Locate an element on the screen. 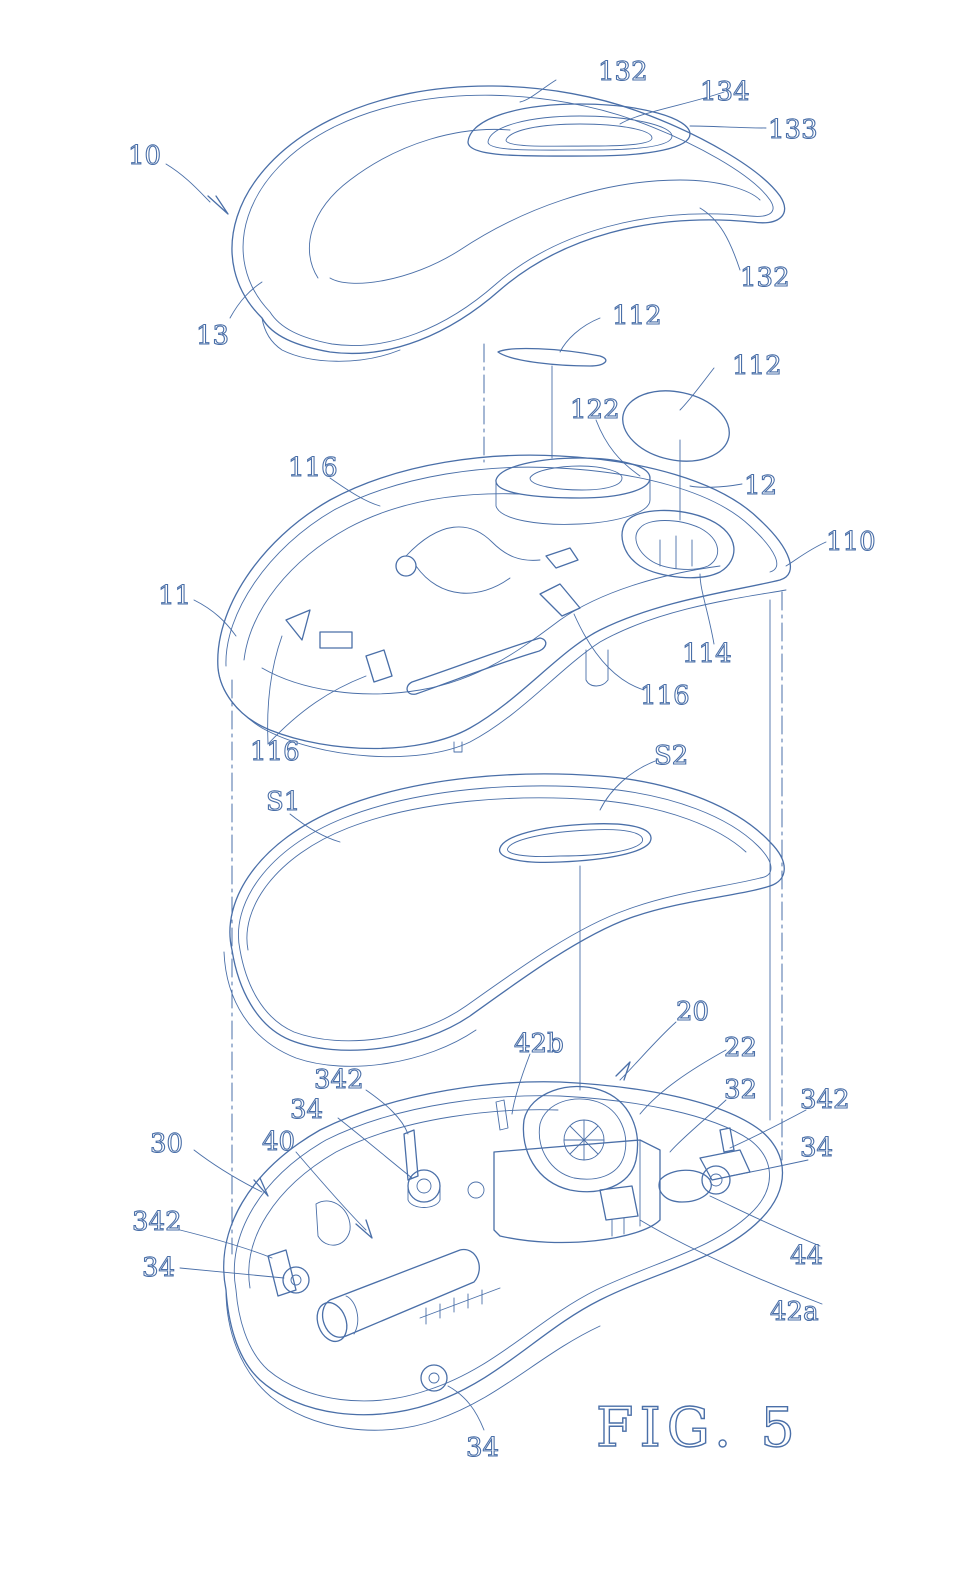 Image resolution: width=966 pixels, height=1585 pixels. label-112-b: 112 is located at coordinates (757, 366).